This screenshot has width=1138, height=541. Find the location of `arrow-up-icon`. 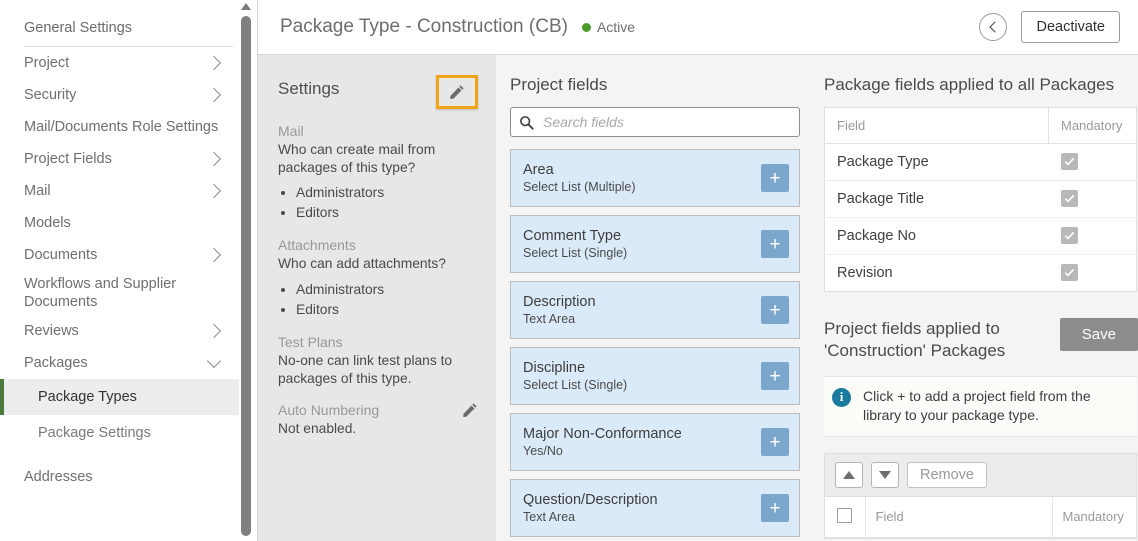

arrow-up-icon is located at coordinates (849, 474).